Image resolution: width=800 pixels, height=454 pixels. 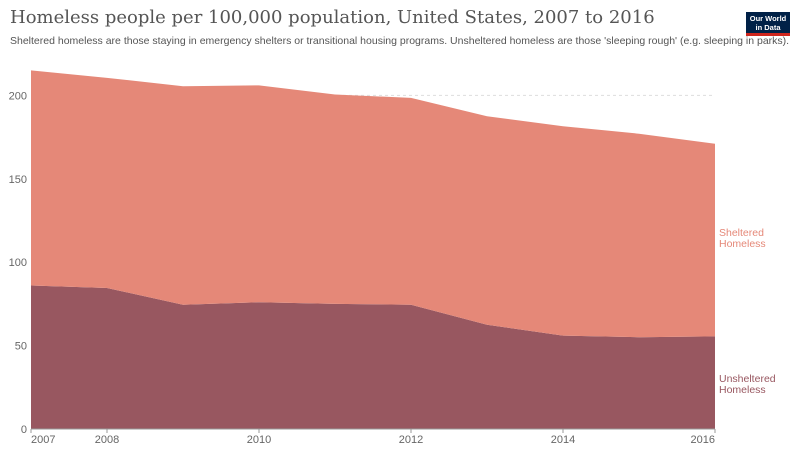 What do you see at coordinates (742, 238) in the screenshot?
I see `series-label-sheltered: Sheltered Homeless` at bounding box center [742, 238].